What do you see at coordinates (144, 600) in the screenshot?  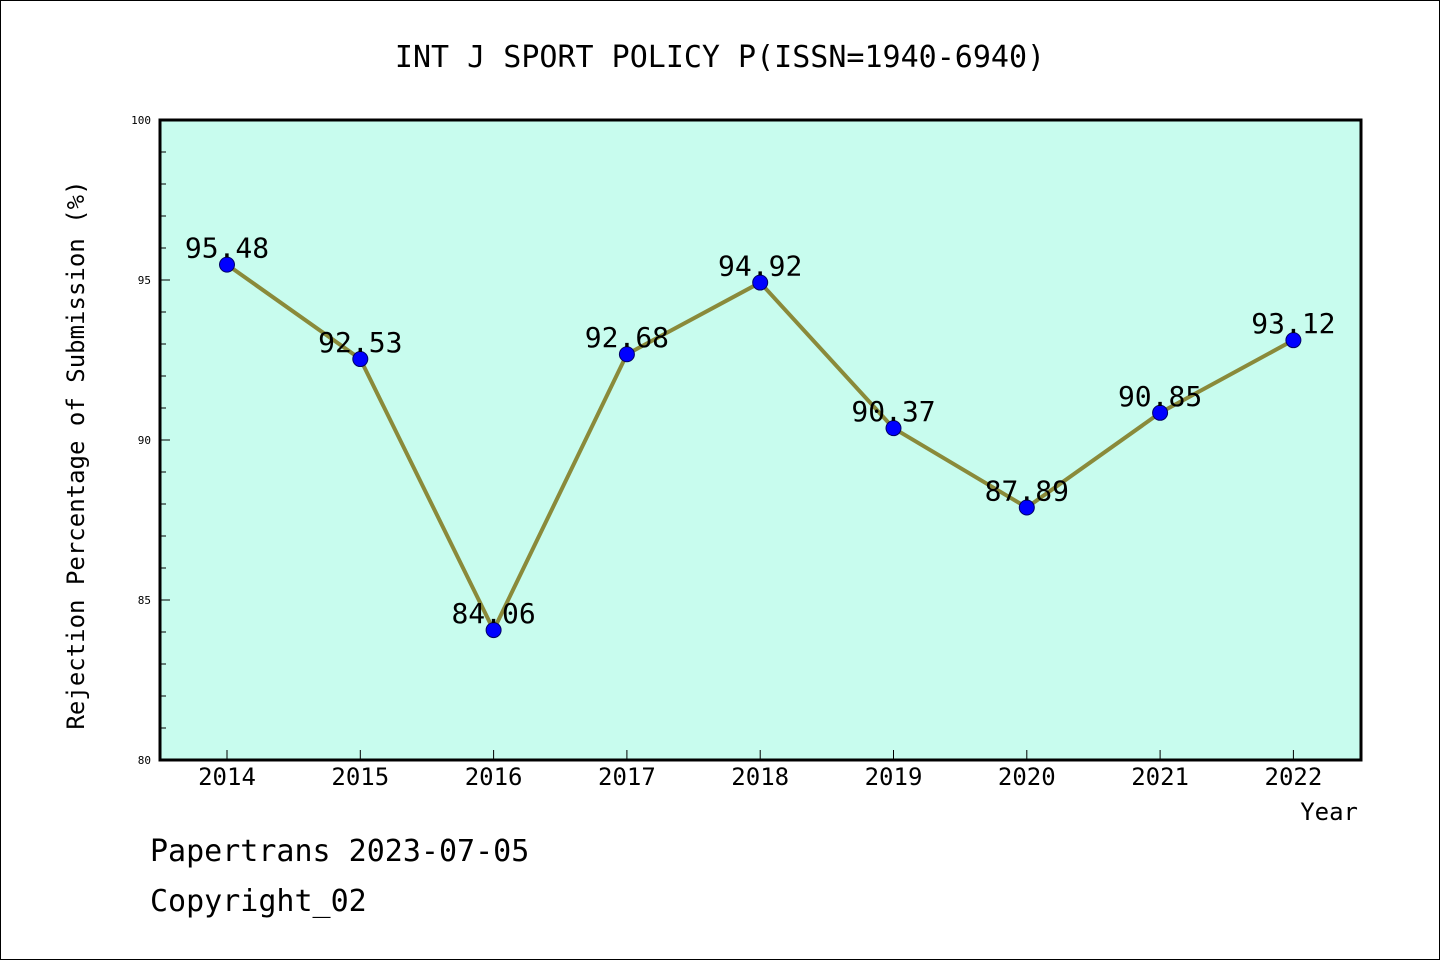 I see `y-tick-label: 85` at bounding box center [144, 600].